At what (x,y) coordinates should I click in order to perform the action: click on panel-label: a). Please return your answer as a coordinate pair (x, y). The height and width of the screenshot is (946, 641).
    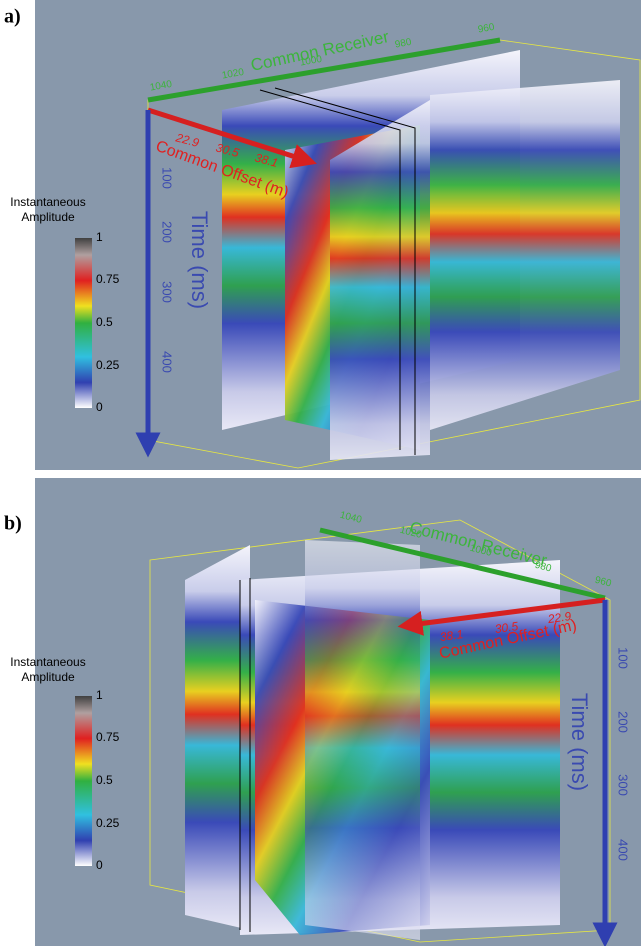
    Looking at the image, I should click on (12, 17).